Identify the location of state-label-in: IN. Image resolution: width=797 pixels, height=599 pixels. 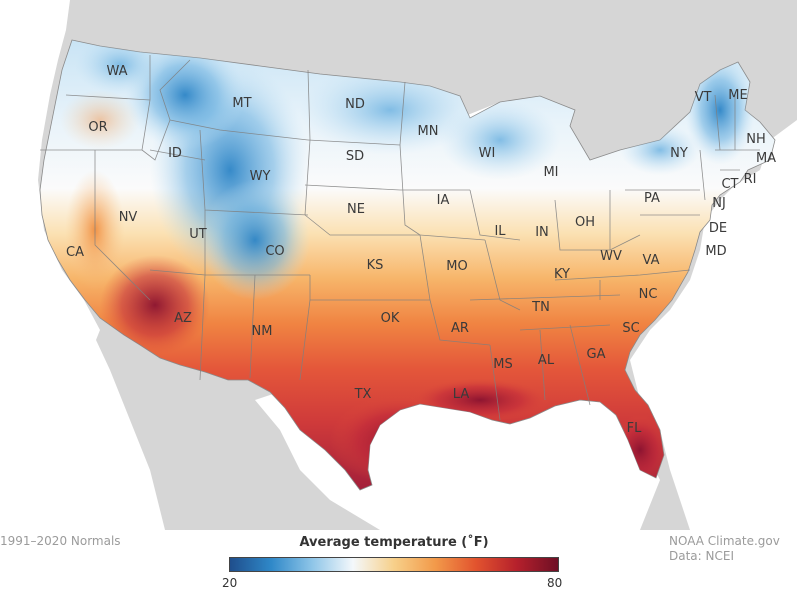
(542, 232).